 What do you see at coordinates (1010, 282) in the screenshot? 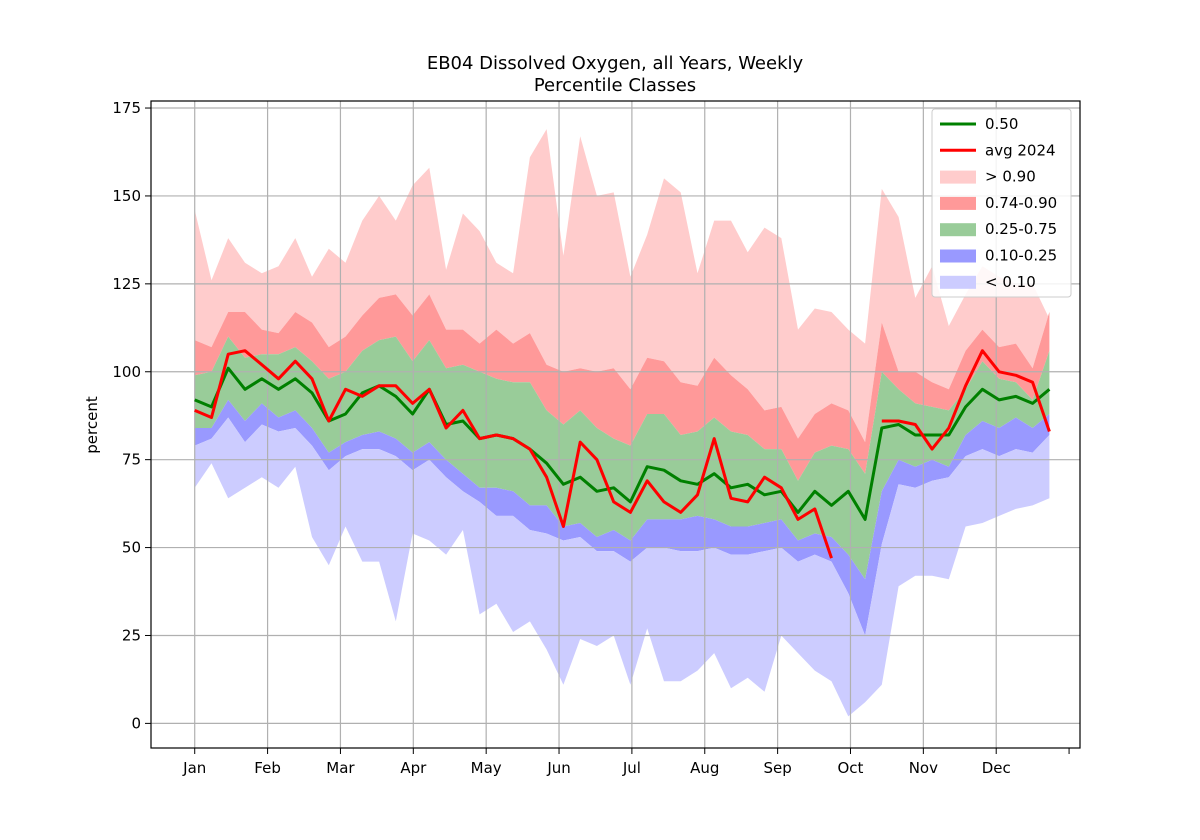
I see `legend-label: < 0.10` at bounding box center [1010, 282].